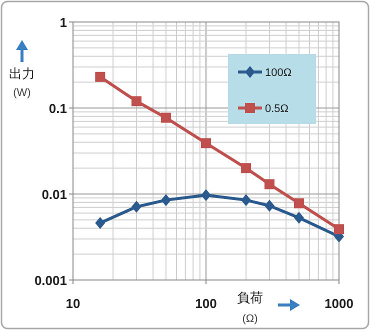 The height and width of the screenshot is (330, 370). I want to click on y-tick-label: 0.001, so click(50, 280).